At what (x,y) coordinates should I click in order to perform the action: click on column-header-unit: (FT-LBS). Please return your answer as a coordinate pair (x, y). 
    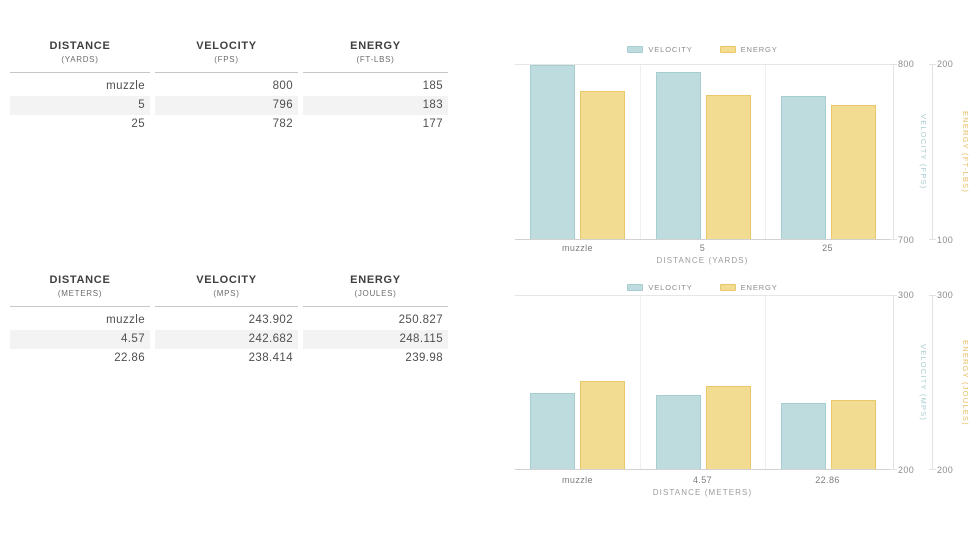
    Looking at the image, I should click on (375, 59).